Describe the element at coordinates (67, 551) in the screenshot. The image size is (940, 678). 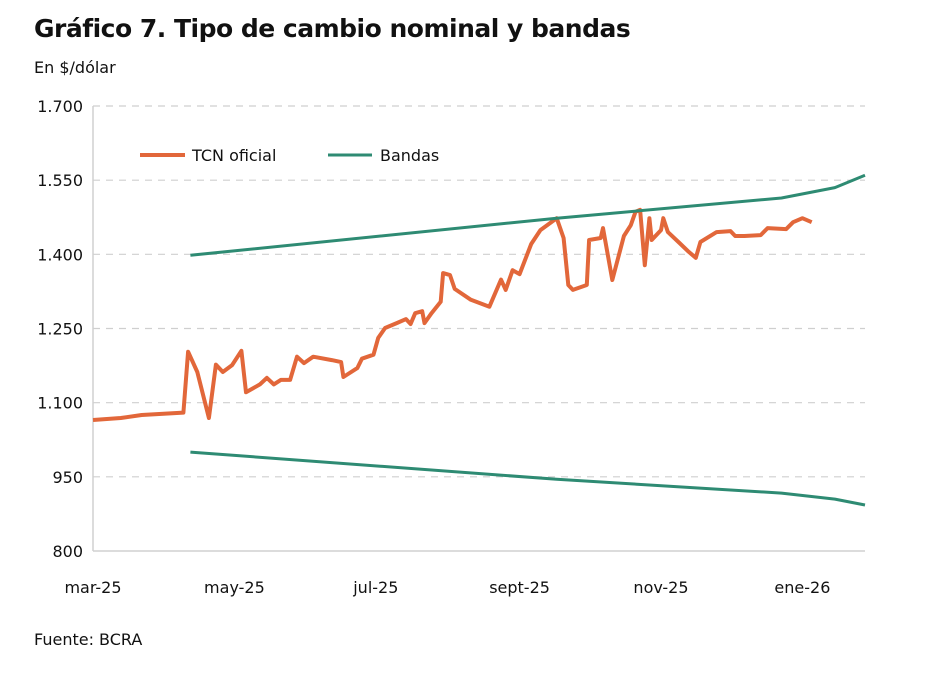
I see `y-tick-label: 800` at that location.